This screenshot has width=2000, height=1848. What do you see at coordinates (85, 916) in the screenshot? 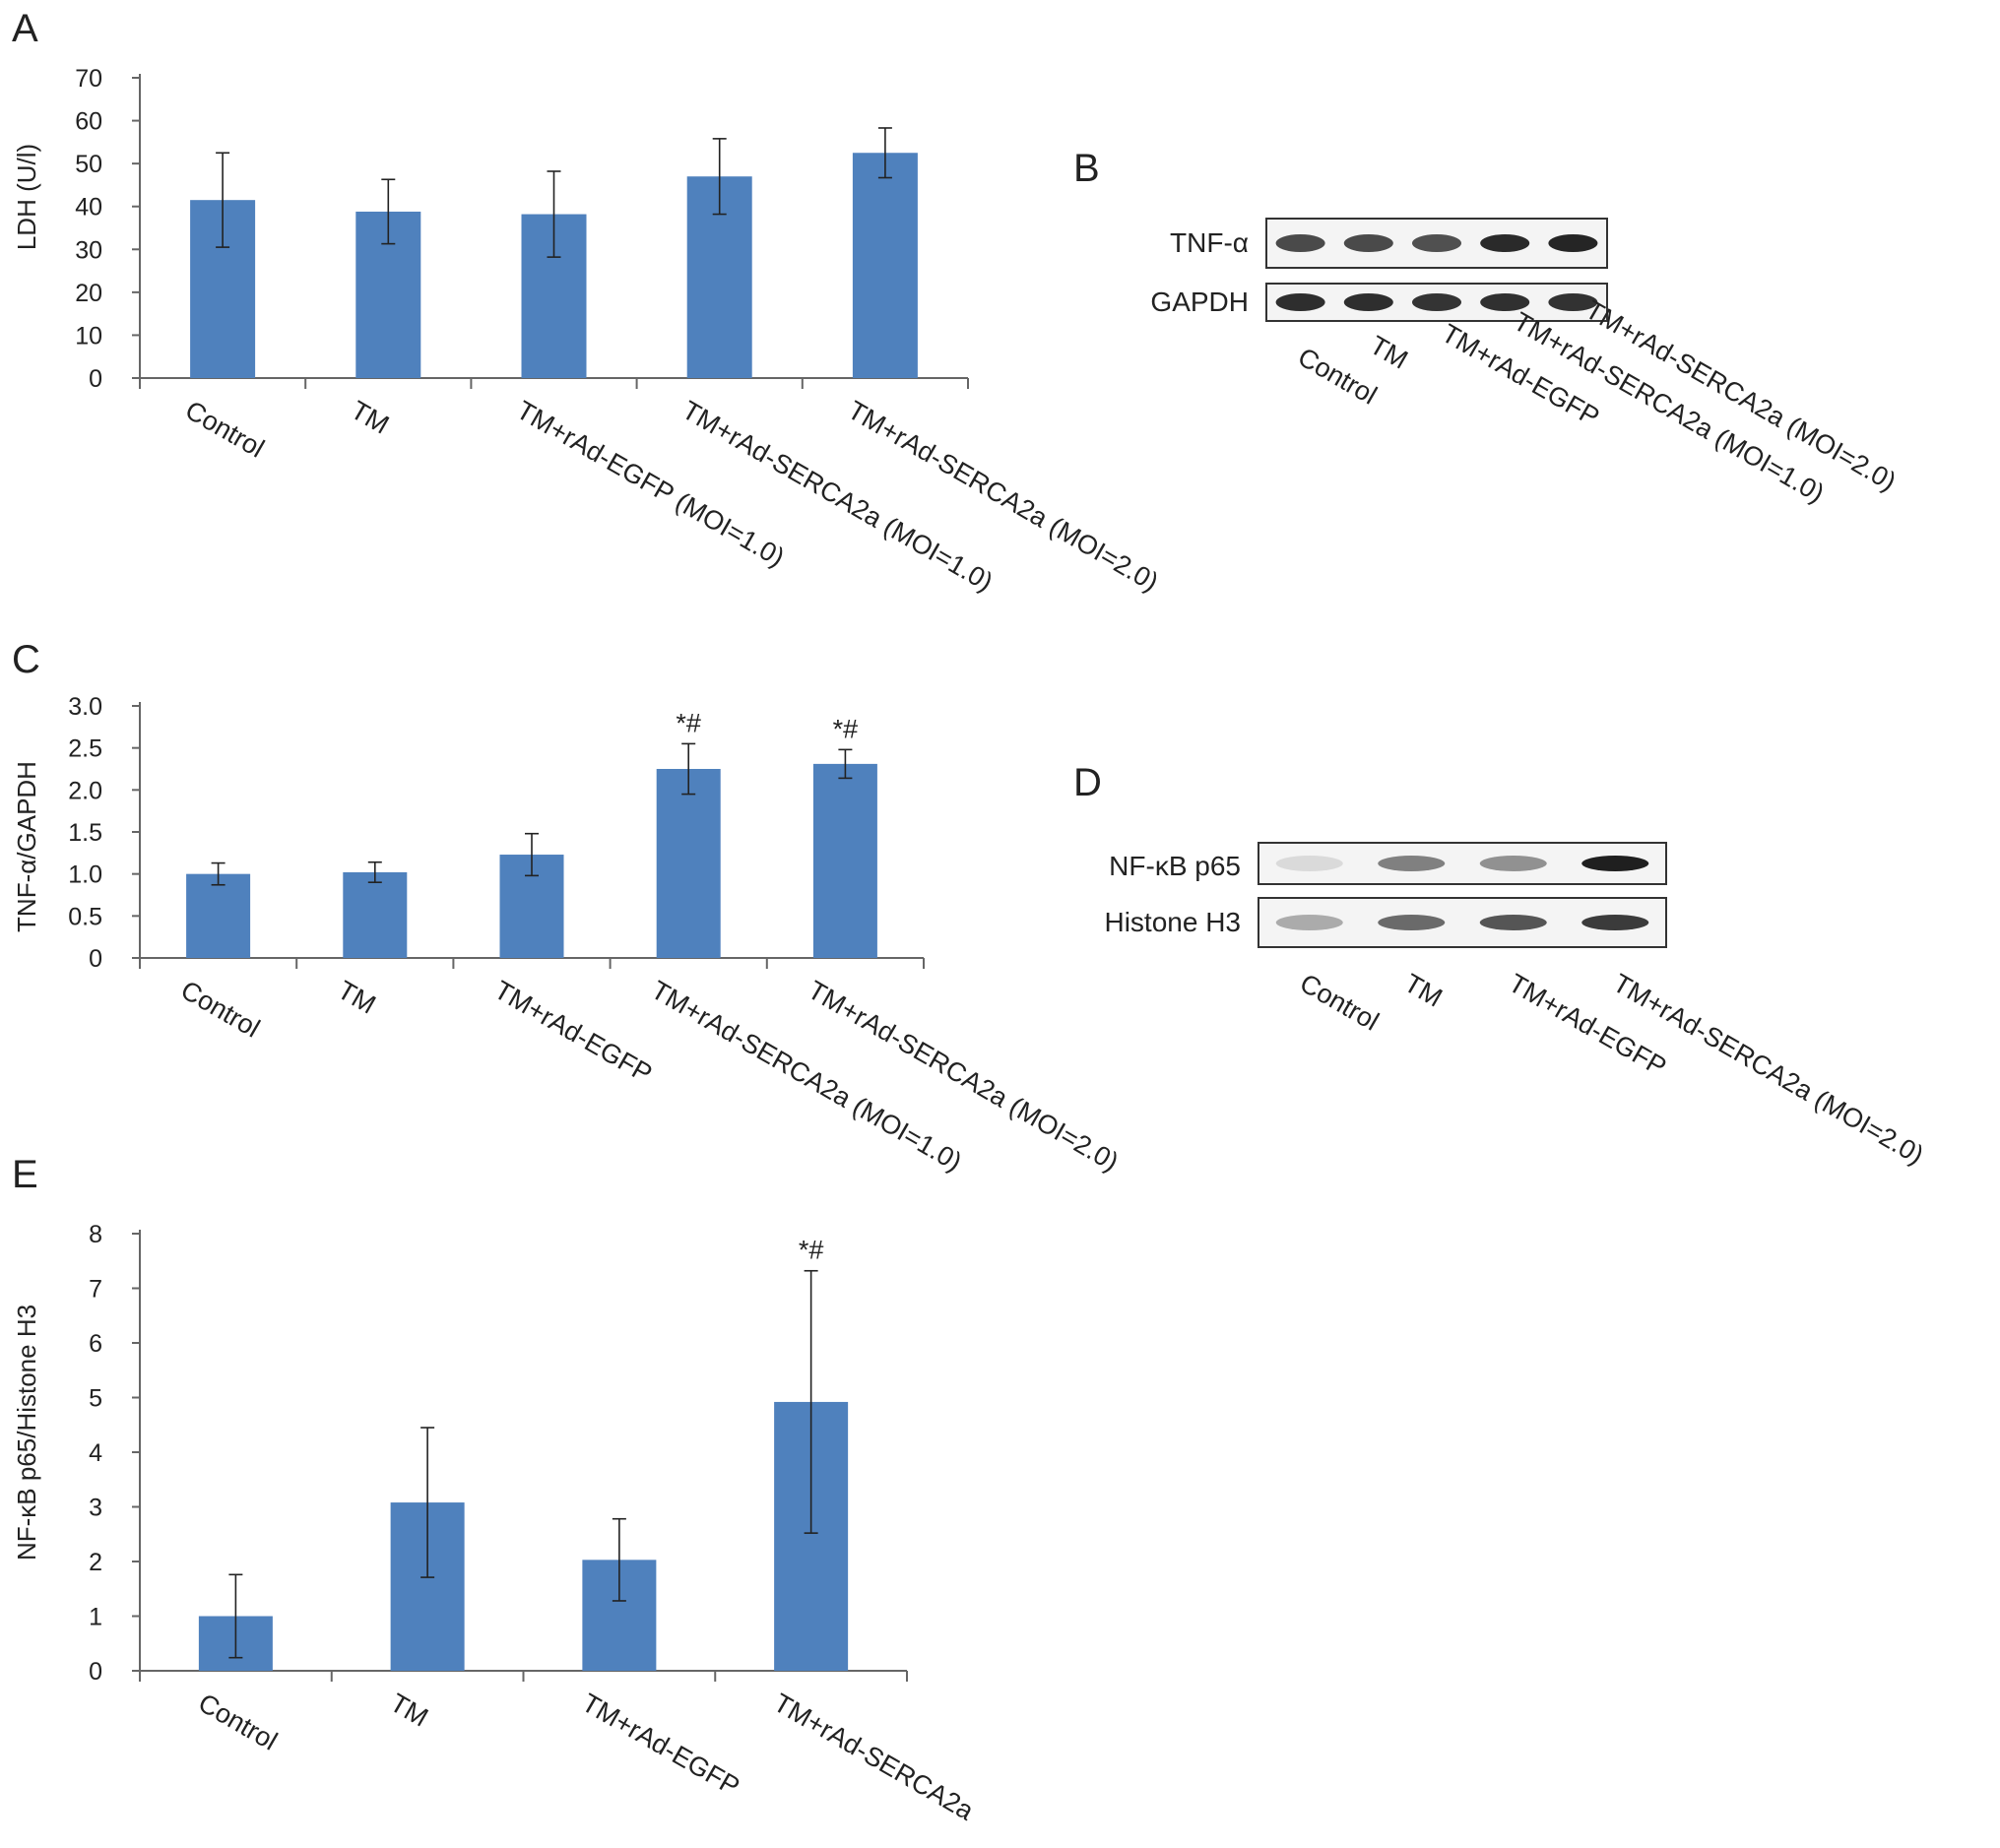
I see `y-tick-label: 0.5` at bounding box center [85, 916].